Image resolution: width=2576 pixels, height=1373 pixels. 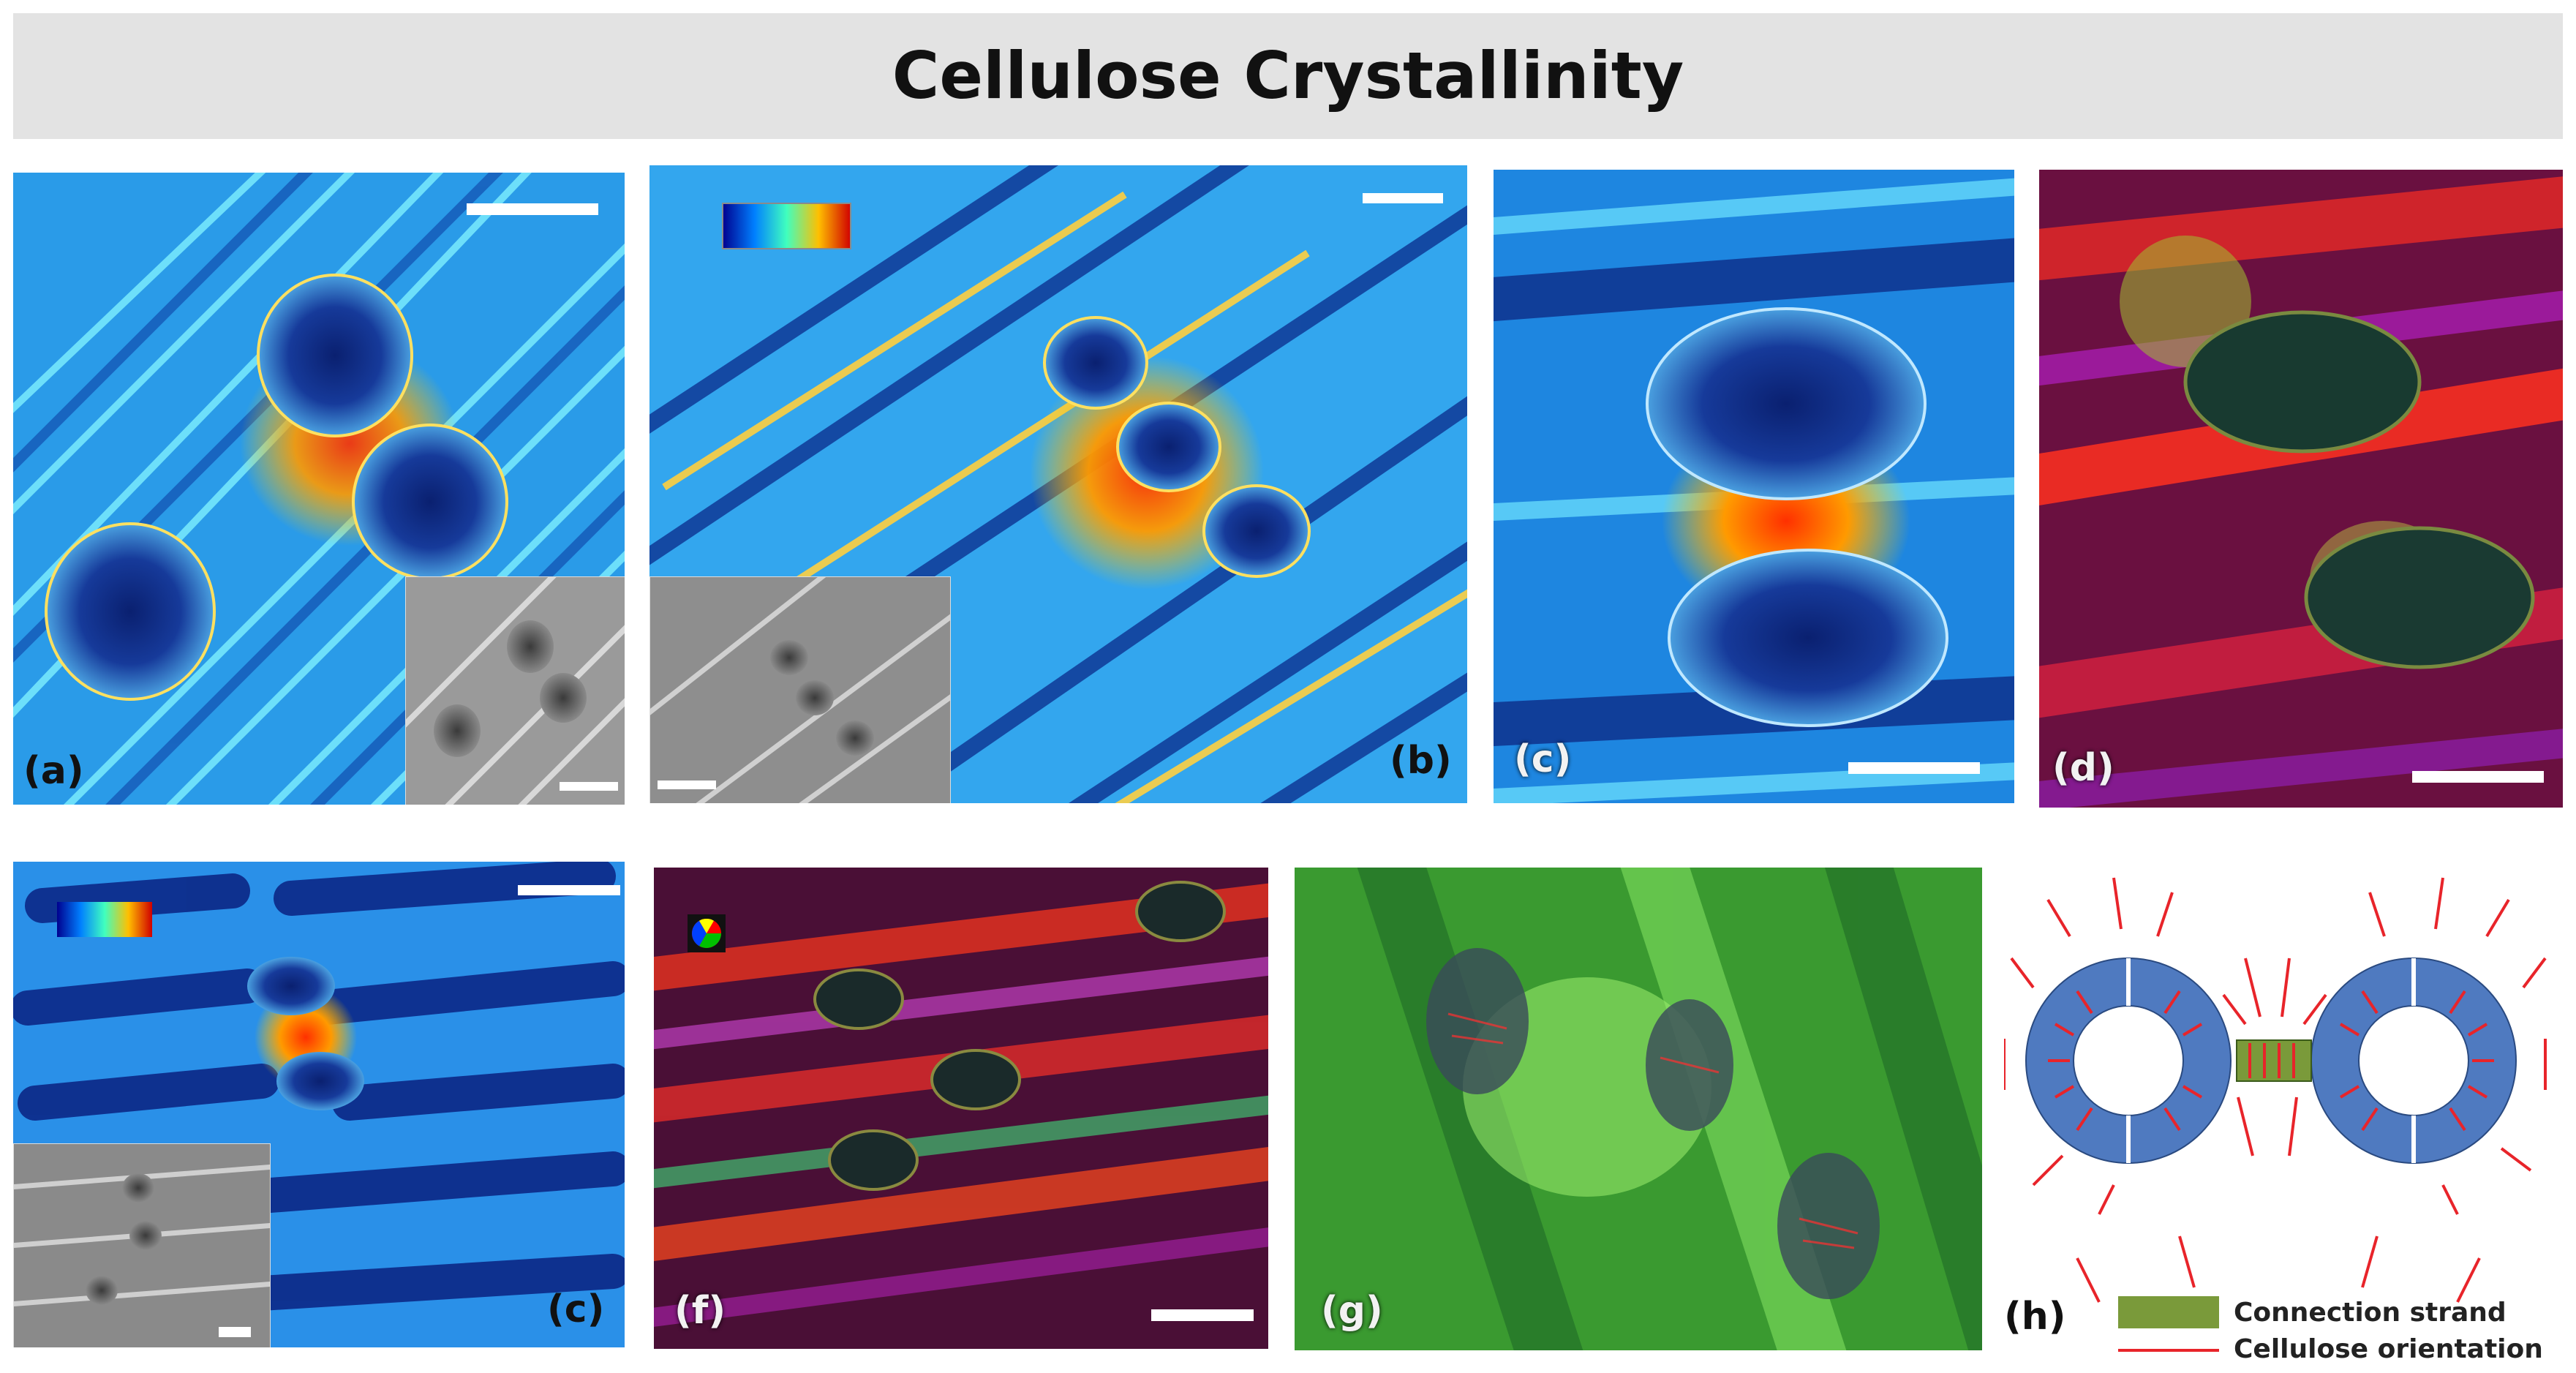 I want to click on panel-label-h: (h), so click(x=2035, y=1317).